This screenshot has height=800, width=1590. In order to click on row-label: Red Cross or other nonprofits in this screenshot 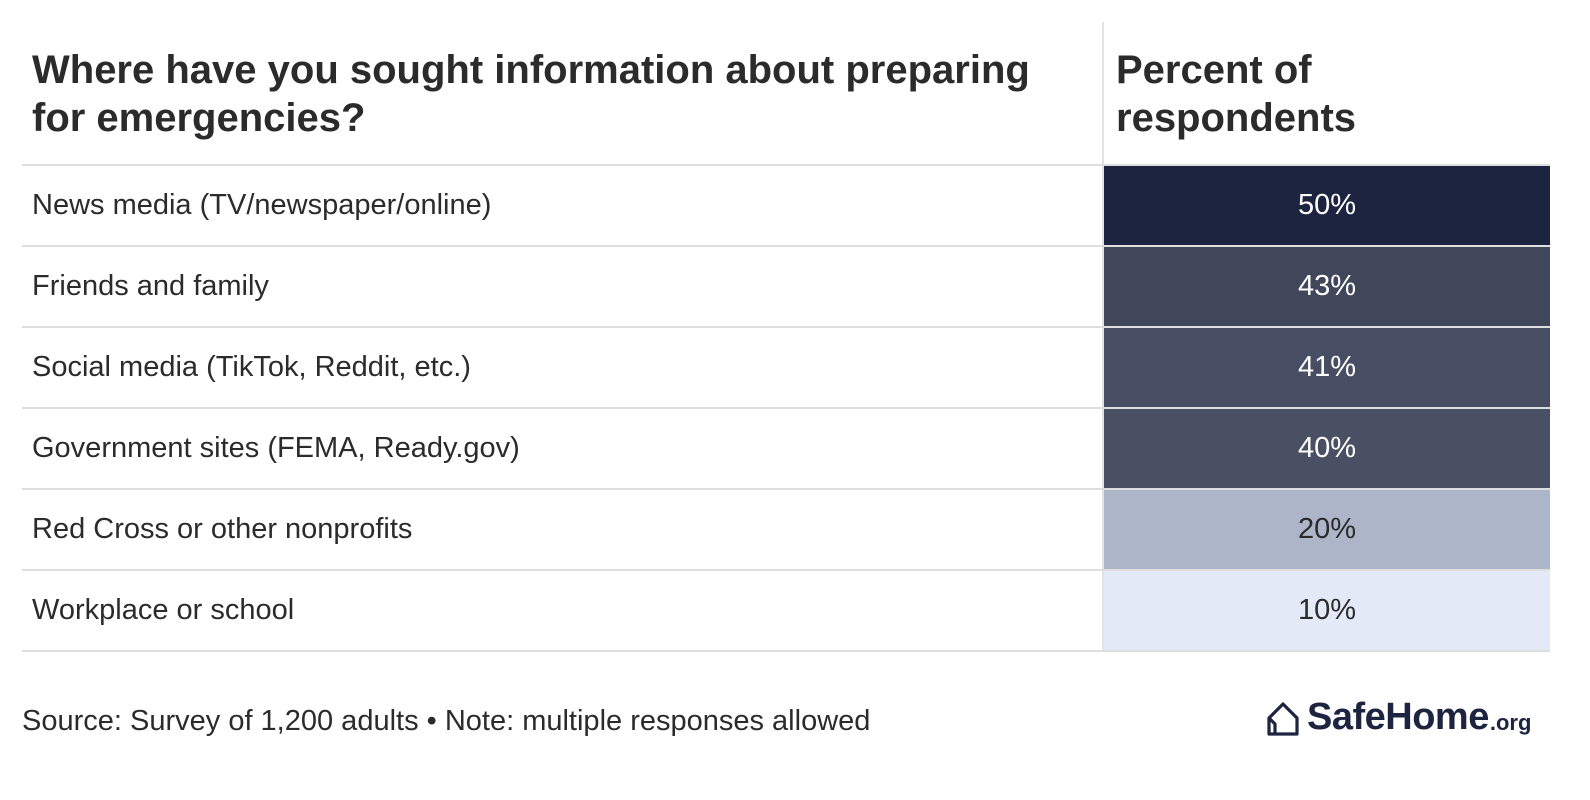, I will do `click(563, 529)`.